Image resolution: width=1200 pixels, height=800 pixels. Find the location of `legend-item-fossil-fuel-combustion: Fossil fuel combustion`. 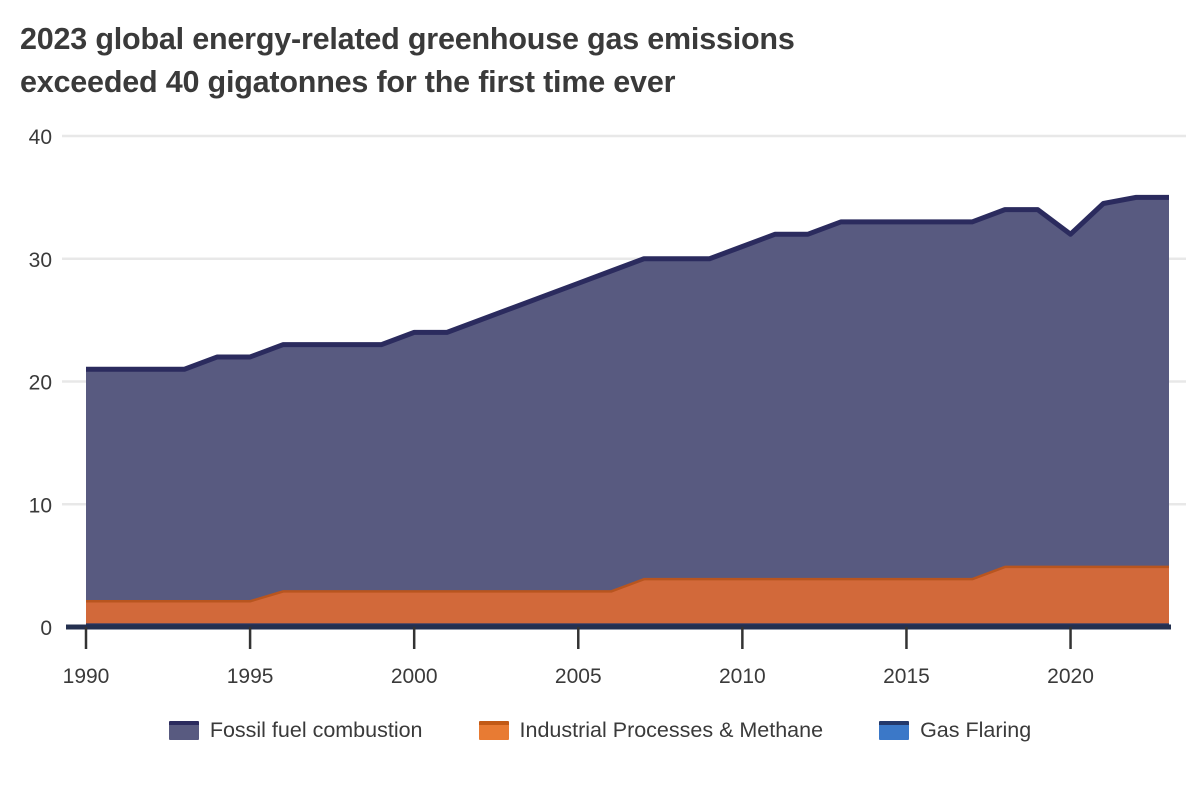

legend-item-fossil-fuel-combustion: Fossil fuel combustion is located at coordinates (295, 730).